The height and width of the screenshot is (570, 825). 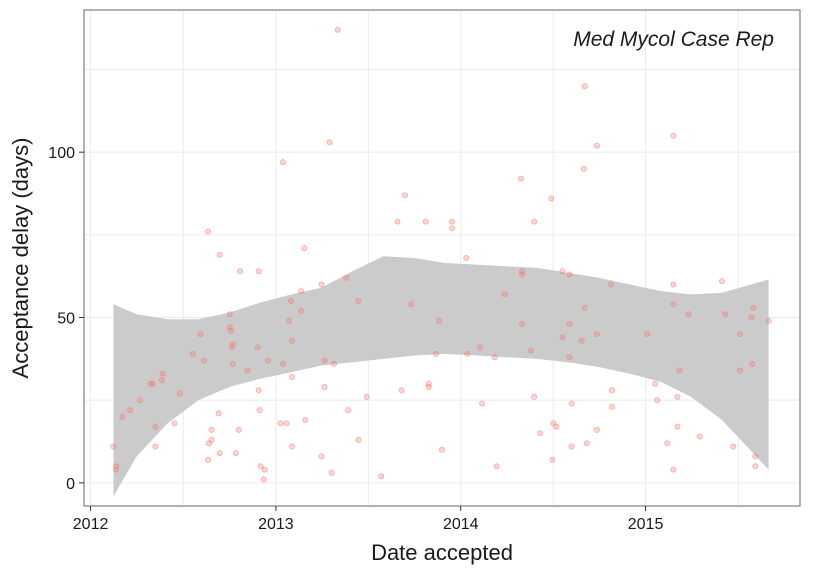 I want to click on x-axis-ticks: 2012 2013 2014 2015, so click(x=368, y=519).